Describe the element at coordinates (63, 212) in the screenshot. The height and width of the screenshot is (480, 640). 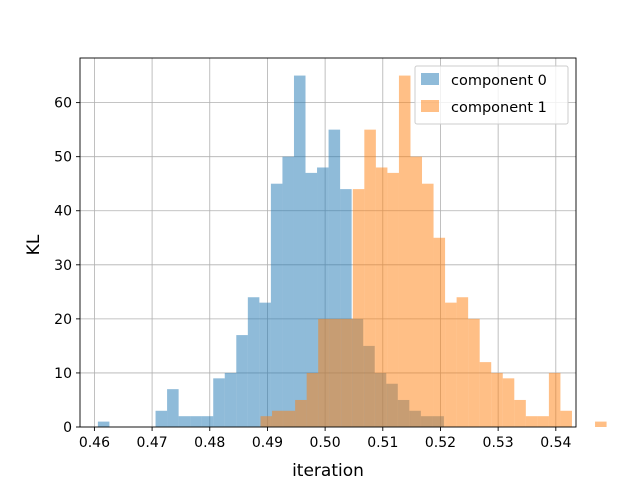
I see `y-tick-label: 40` at that location.